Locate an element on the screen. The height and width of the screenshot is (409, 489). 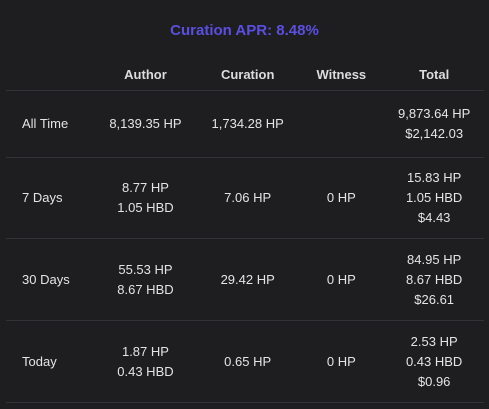
witness-cell is located at coordinates (341, 124).